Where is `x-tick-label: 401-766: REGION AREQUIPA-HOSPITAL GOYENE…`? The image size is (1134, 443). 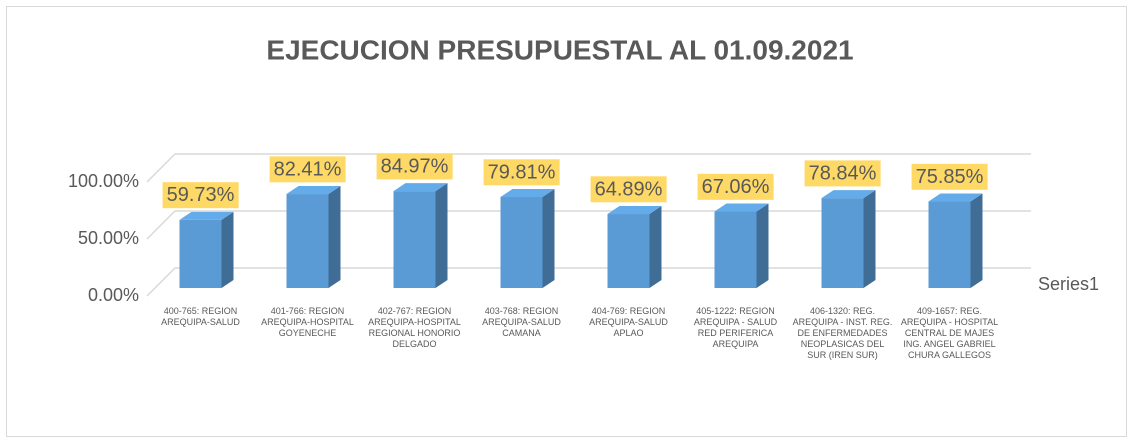 x-tick-label: 401-766: REGION AREQUIPA-HOSPITAL GOYENE… is located at coordinates (307, 322).